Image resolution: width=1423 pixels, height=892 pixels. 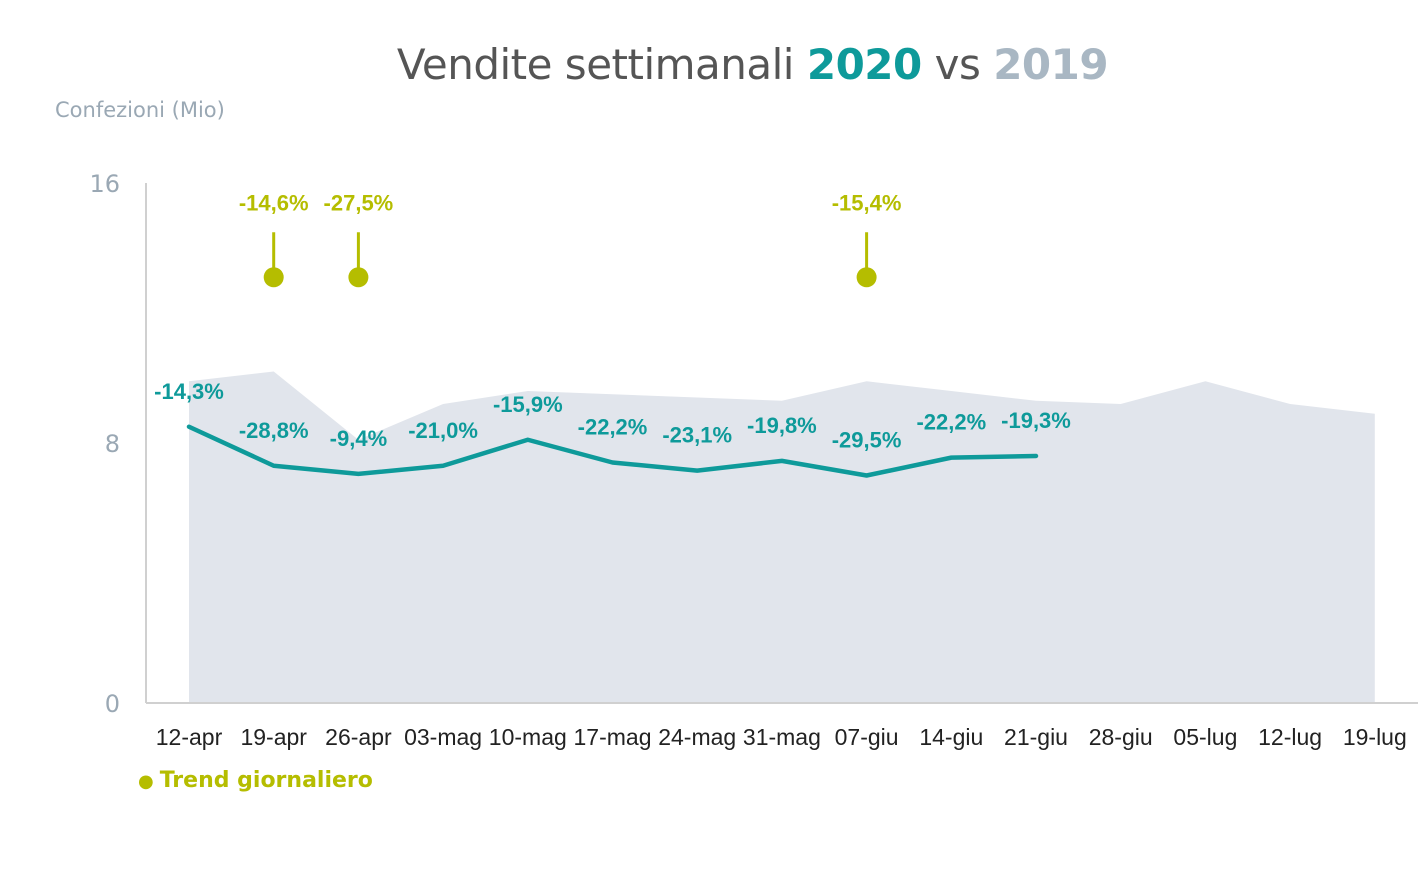 I want to click on x-tick-label: 14-giu, so click(x=951, y=737).